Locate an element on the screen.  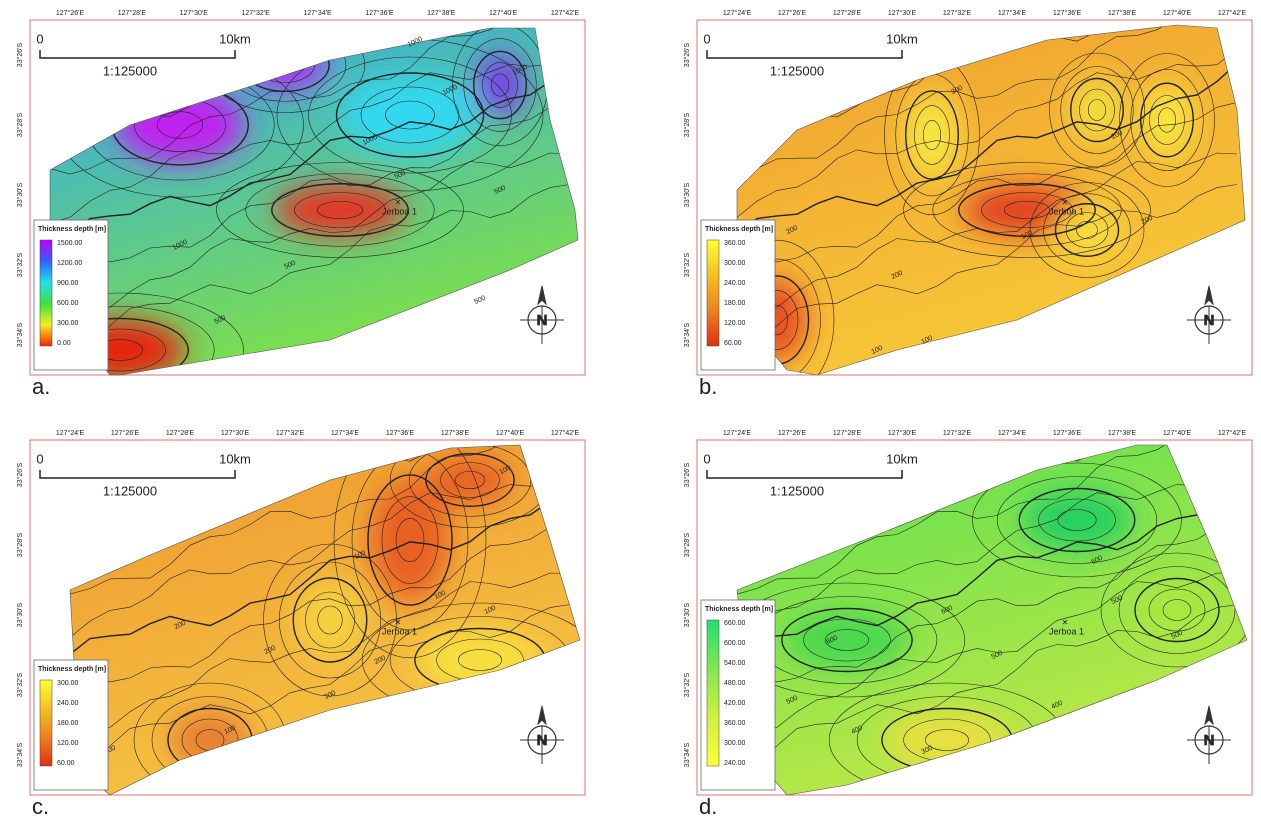
legend-color-bar is located at coordinates (713, 693).